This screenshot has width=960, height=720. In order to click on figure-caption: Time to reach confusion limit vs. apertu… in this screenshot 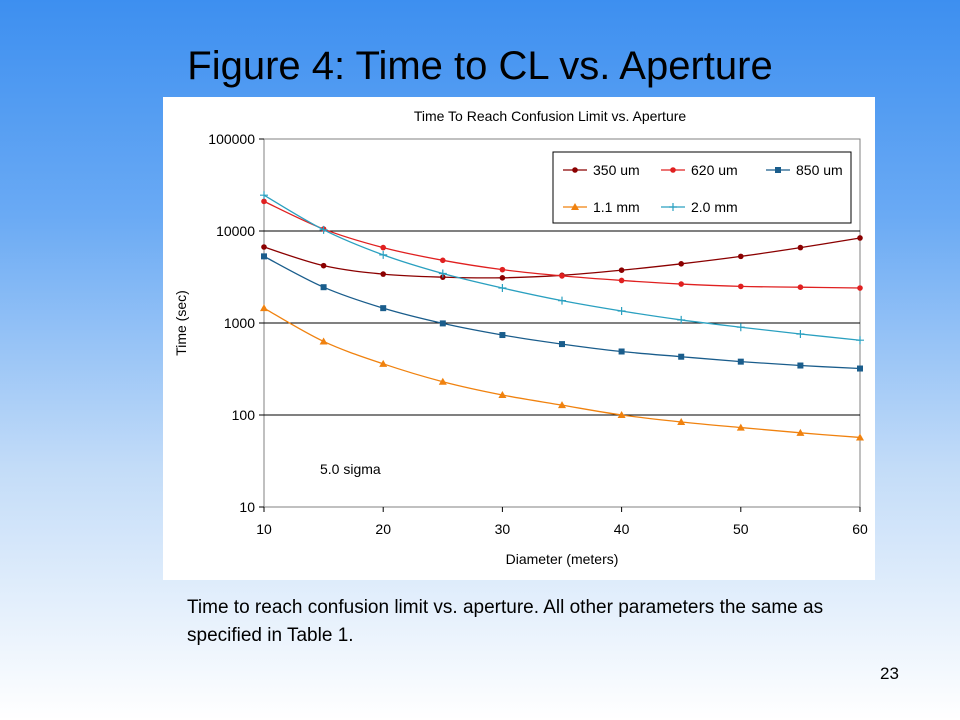, I will do `click(505, 621)`.